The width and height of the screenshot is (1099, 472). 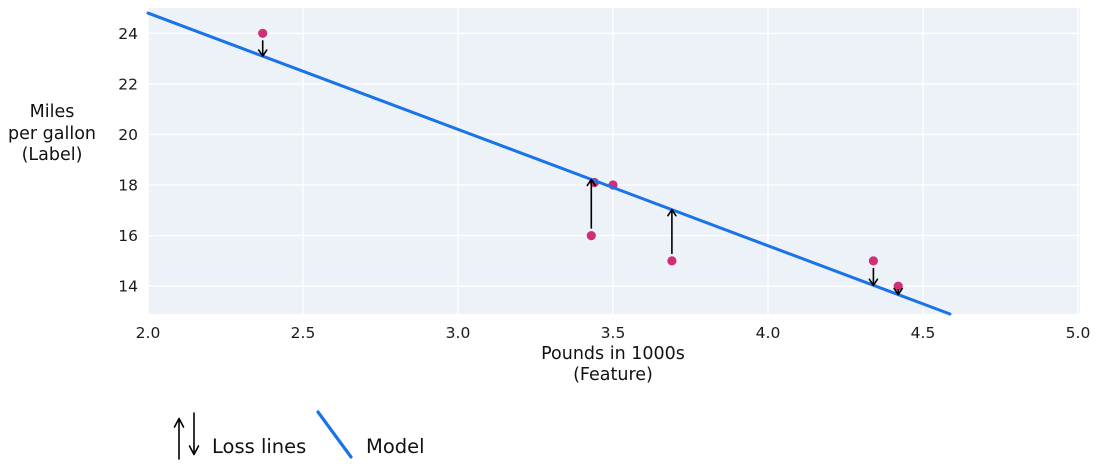 I want to click on y-tick-label: 22, so click(x=128, y=84).